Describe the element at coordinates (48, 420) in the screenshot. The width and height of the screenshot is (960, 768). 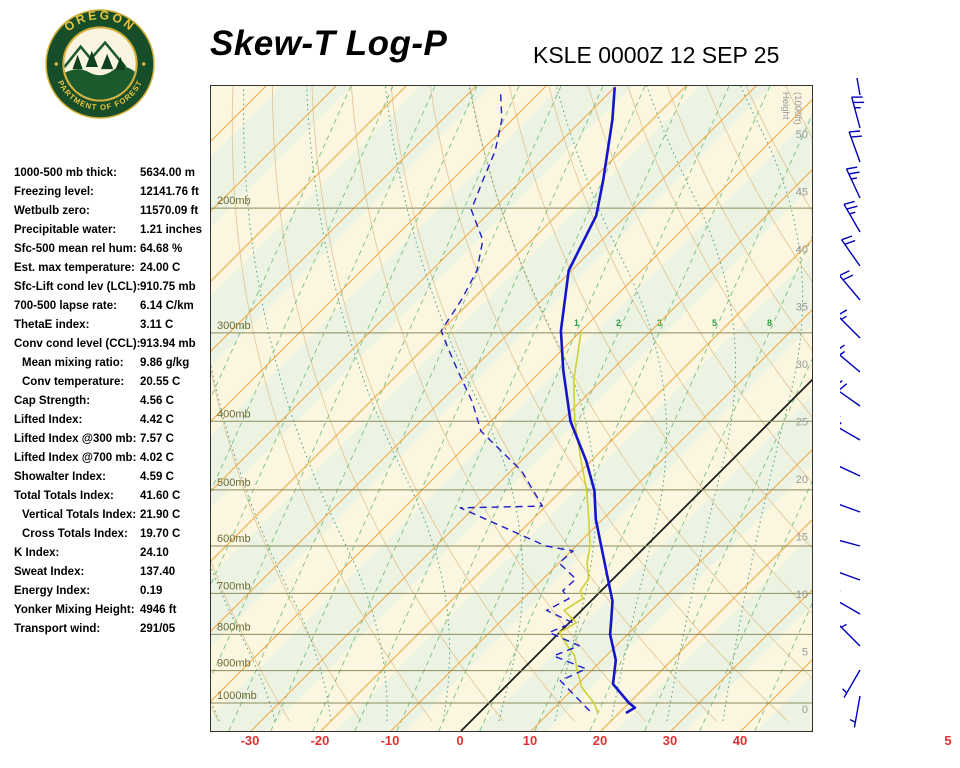
I see `index-label: Lifted Index:` at that location.